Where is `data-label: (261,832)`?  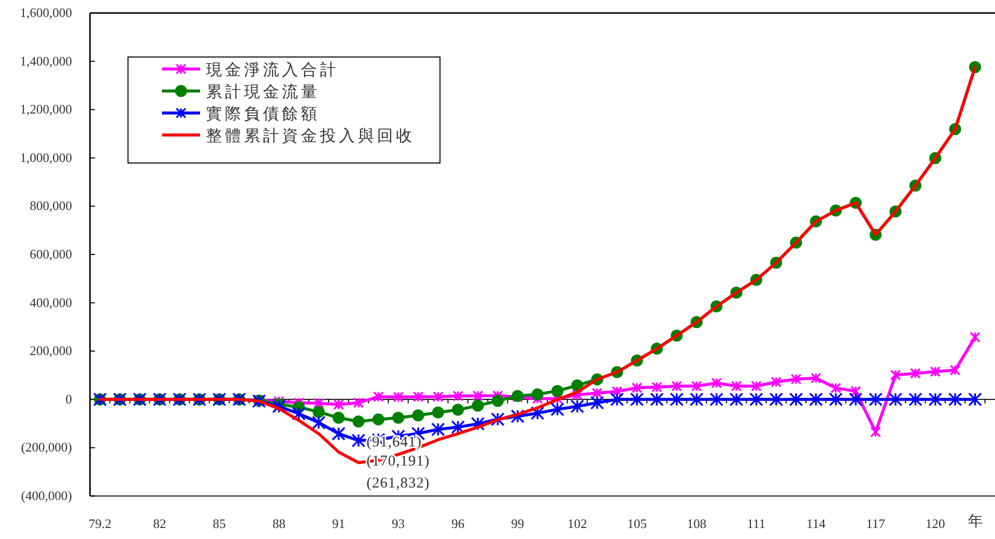
data-label: (261,832) is located at coordinates (398, 484).